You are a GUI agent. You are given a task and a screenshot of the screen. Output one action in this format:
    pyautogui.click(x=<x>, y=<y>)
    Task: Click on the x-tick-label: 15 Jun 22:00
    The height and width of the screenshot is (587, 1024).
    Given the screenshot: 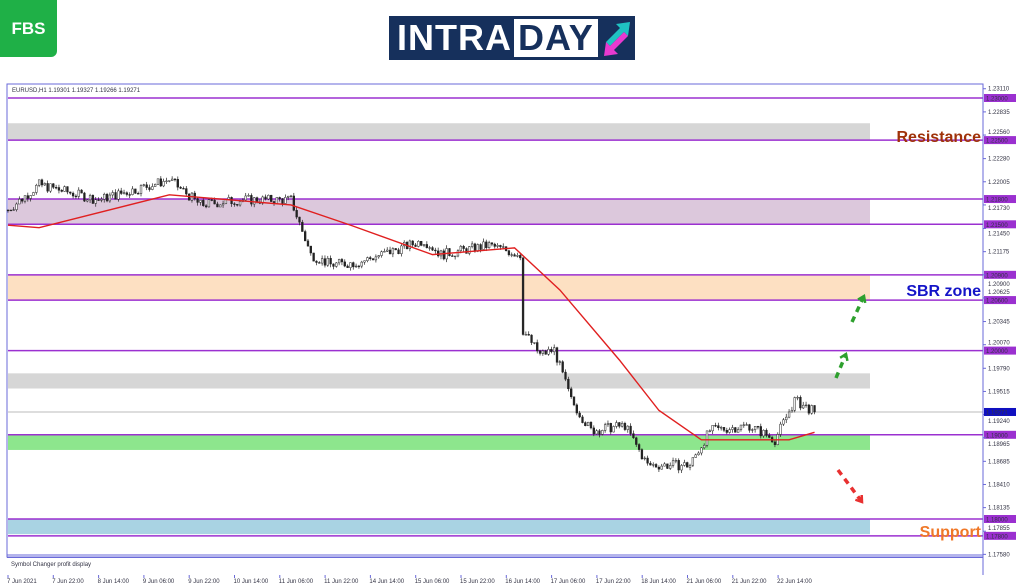 What is the action you would take?
    pyautogui.click(x=477, y=582)
    